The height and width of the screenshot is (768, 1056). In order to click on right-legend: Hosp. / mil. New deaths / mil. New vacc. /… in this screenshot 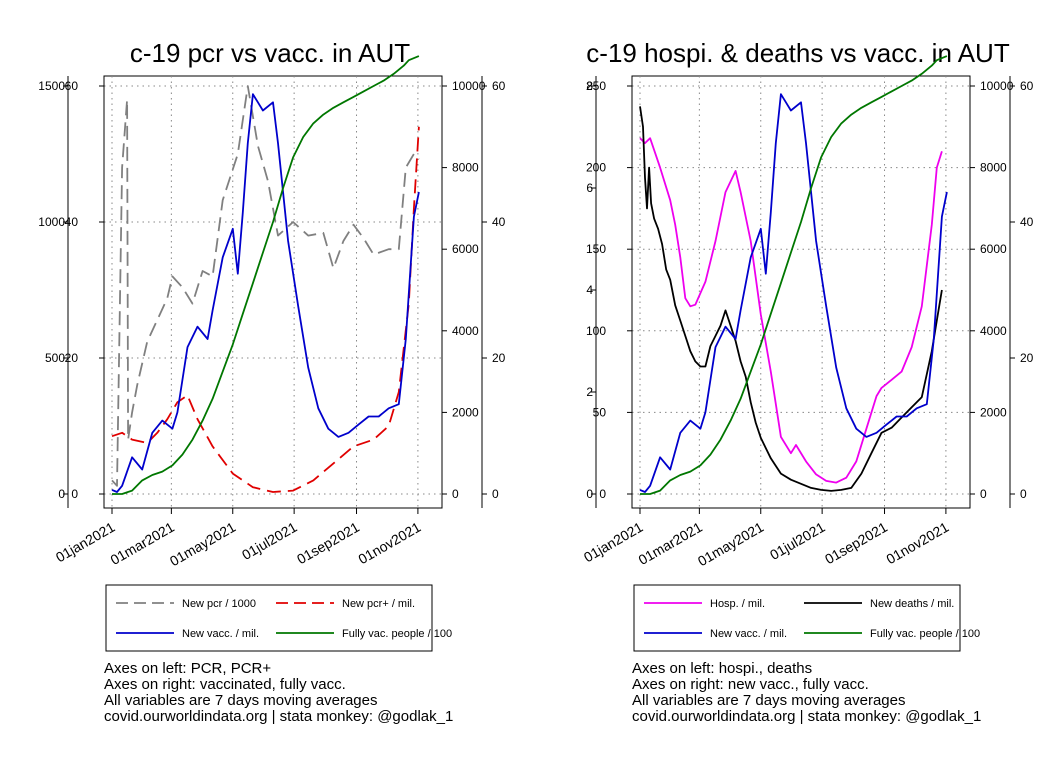, I will do `click(806, 618)`.